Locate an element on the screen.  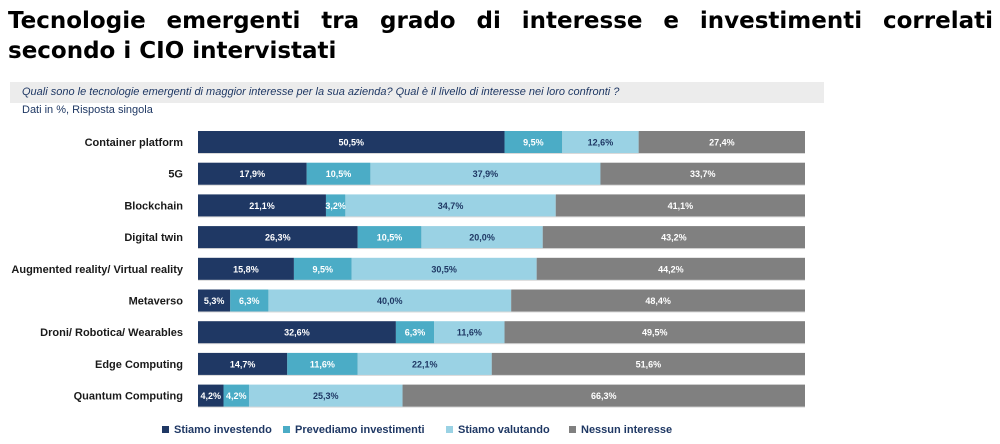
legend-label: Stiamo valutando is located at coordinates (504, 430).